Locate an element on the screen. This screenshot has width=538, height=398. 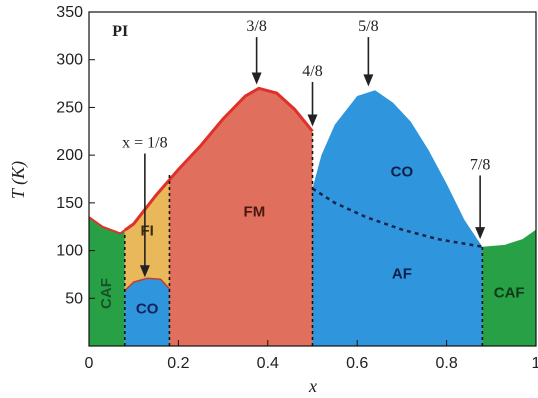
fi-co-boundary-line is located at coordinates (147, 284).